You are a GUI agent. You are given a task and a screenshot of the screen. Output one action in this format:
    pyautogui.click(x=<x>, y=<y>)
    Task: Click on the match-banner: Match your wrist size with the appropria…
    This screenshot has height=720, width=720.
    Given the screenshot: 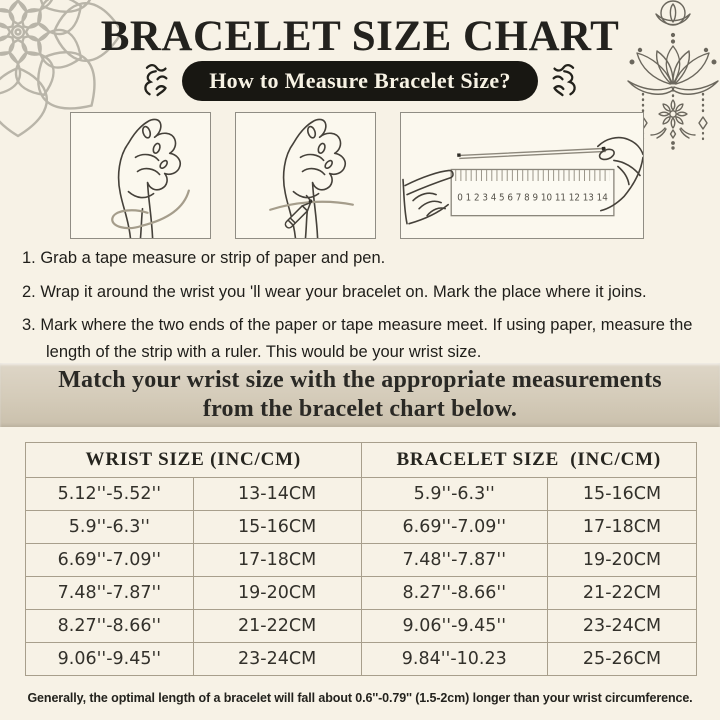 What is the action you would take?
    pyautogui.click(x=360, y=395)
    